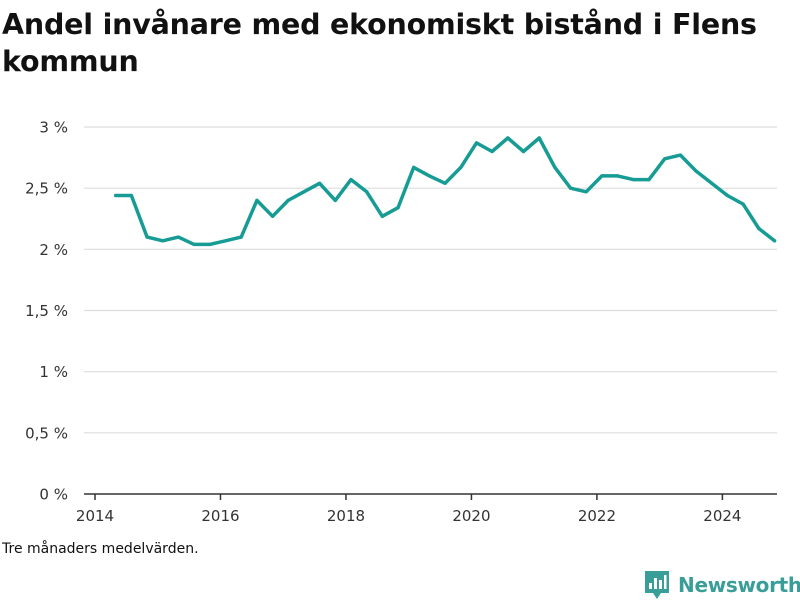 The image size is (800, 600). I want to click on x-axis: 2014 2016 2018 2020 2022 2024, so click(408, 509).